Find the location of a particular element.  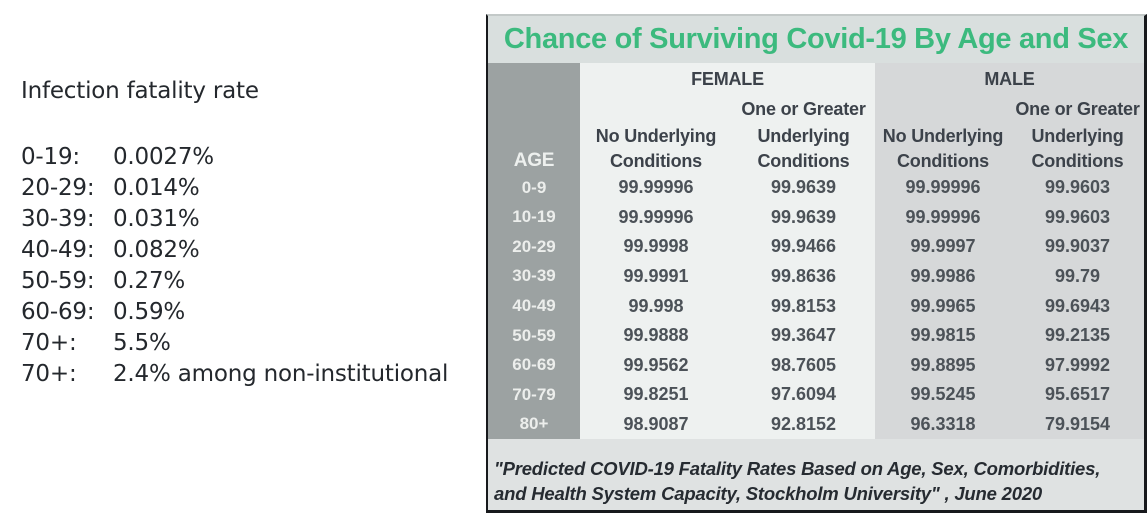

table-row: 50-59 99.9888 99.3647 99.9815 99.2135 is located at coordinates (816, 336).